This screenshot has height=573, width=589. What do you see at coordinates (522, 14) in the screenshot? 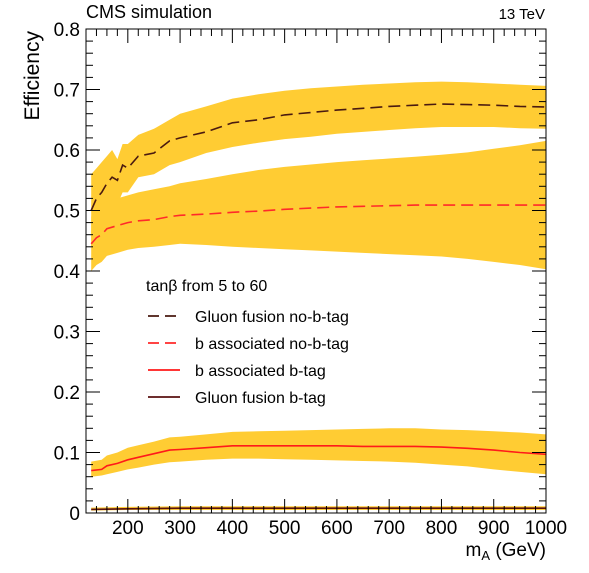
I see `energy-label: 13 TeV` at bounding box center [522, 14].